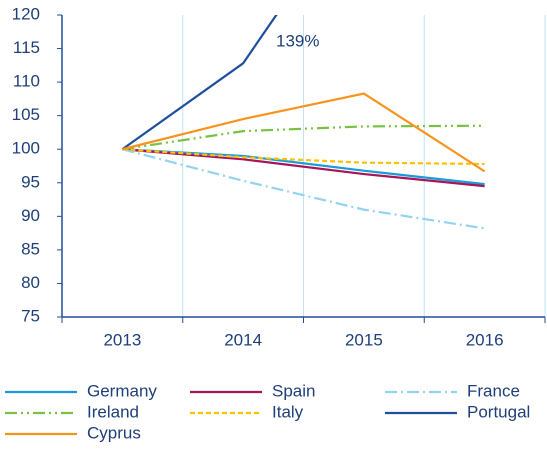 The image size is (547, 450). Describe the element at coordinates (288, 411) in the screenshot. I see `legend-label: Italy` at that location.